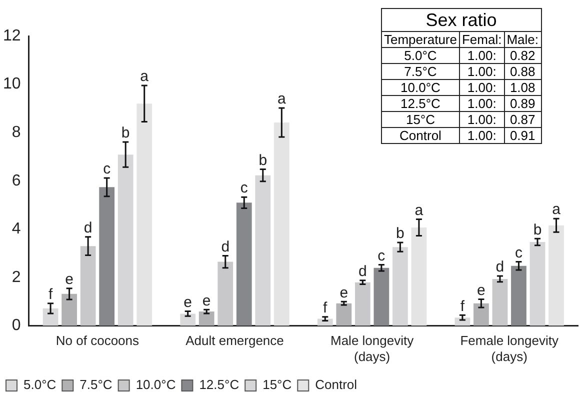 The image size is (582, 402). What do you see at coordinates (421, 120) in the screenshot?
I see `annotation: 15°C` at bounding box center [421, 120].